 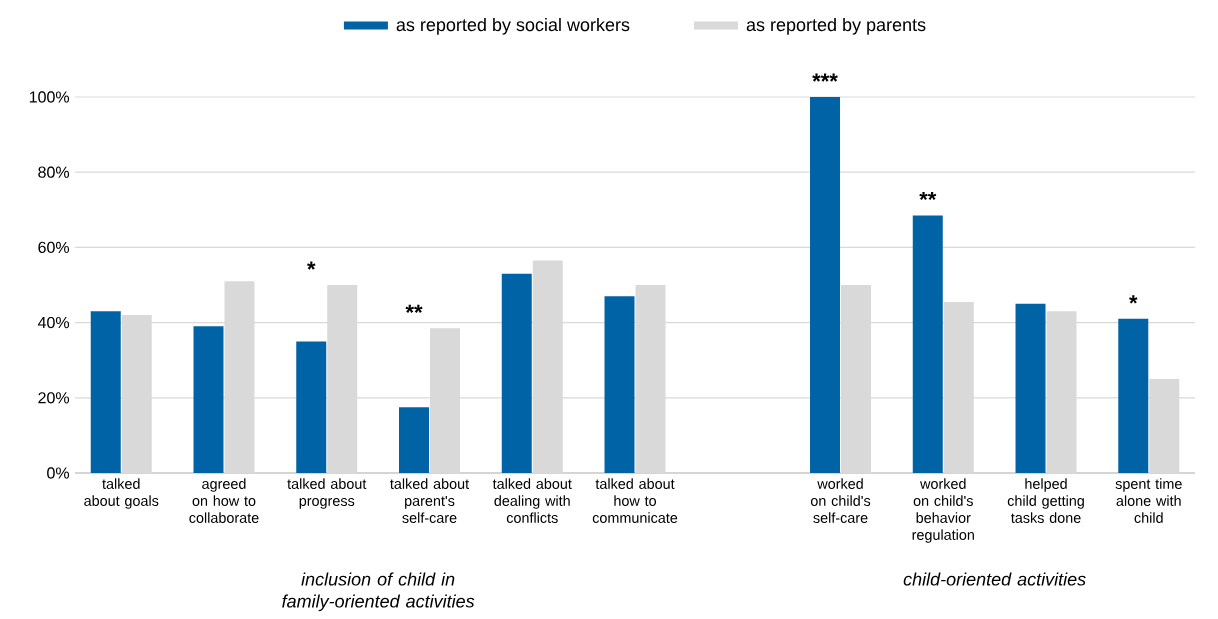 What do you see at coordinates (430, 500) in the screenshot?
I see `x-tick-label: talked about parent's self-care` at bounding box center [430, 500].